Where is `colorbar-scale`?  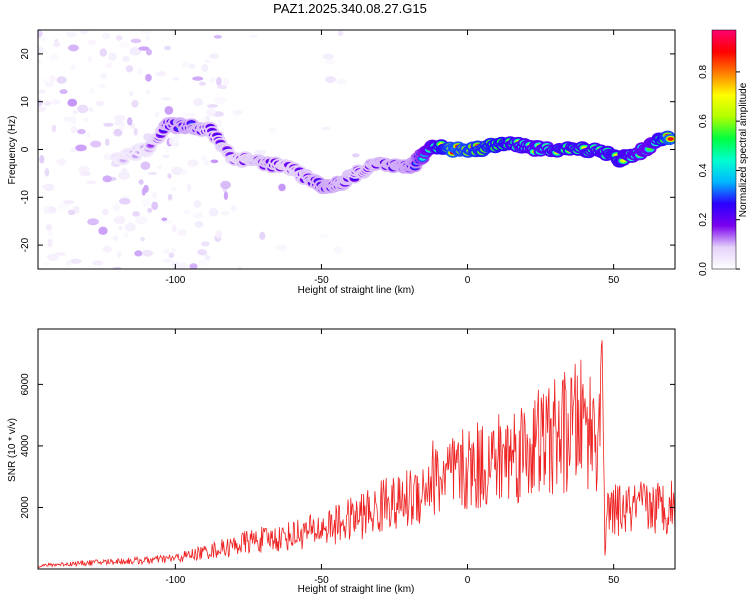 colorbar-scale is located at coordinates (724, 149).